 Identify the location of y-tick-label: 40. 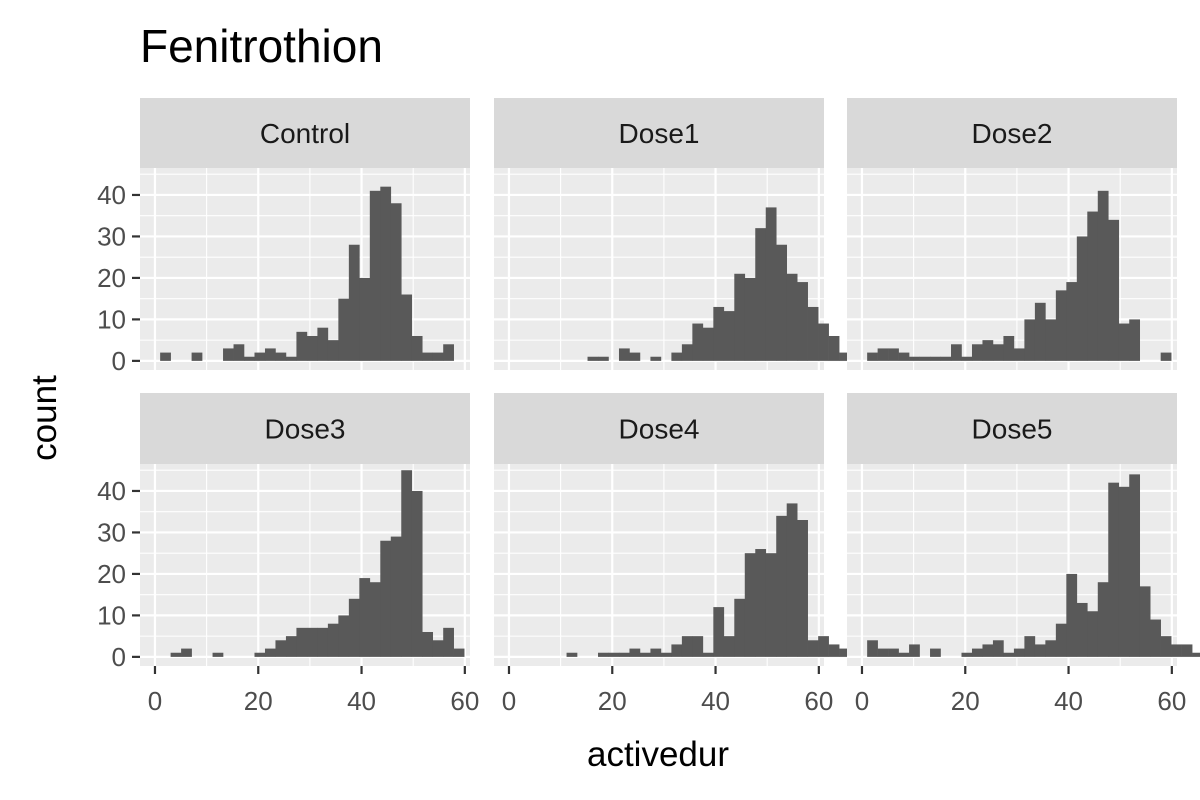
(111, 195).